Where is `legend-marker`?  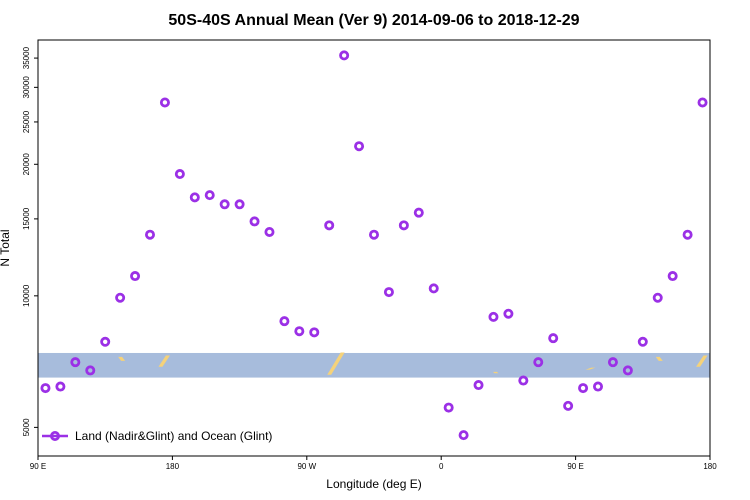 legend-marker is located at coordinates (55, 435).